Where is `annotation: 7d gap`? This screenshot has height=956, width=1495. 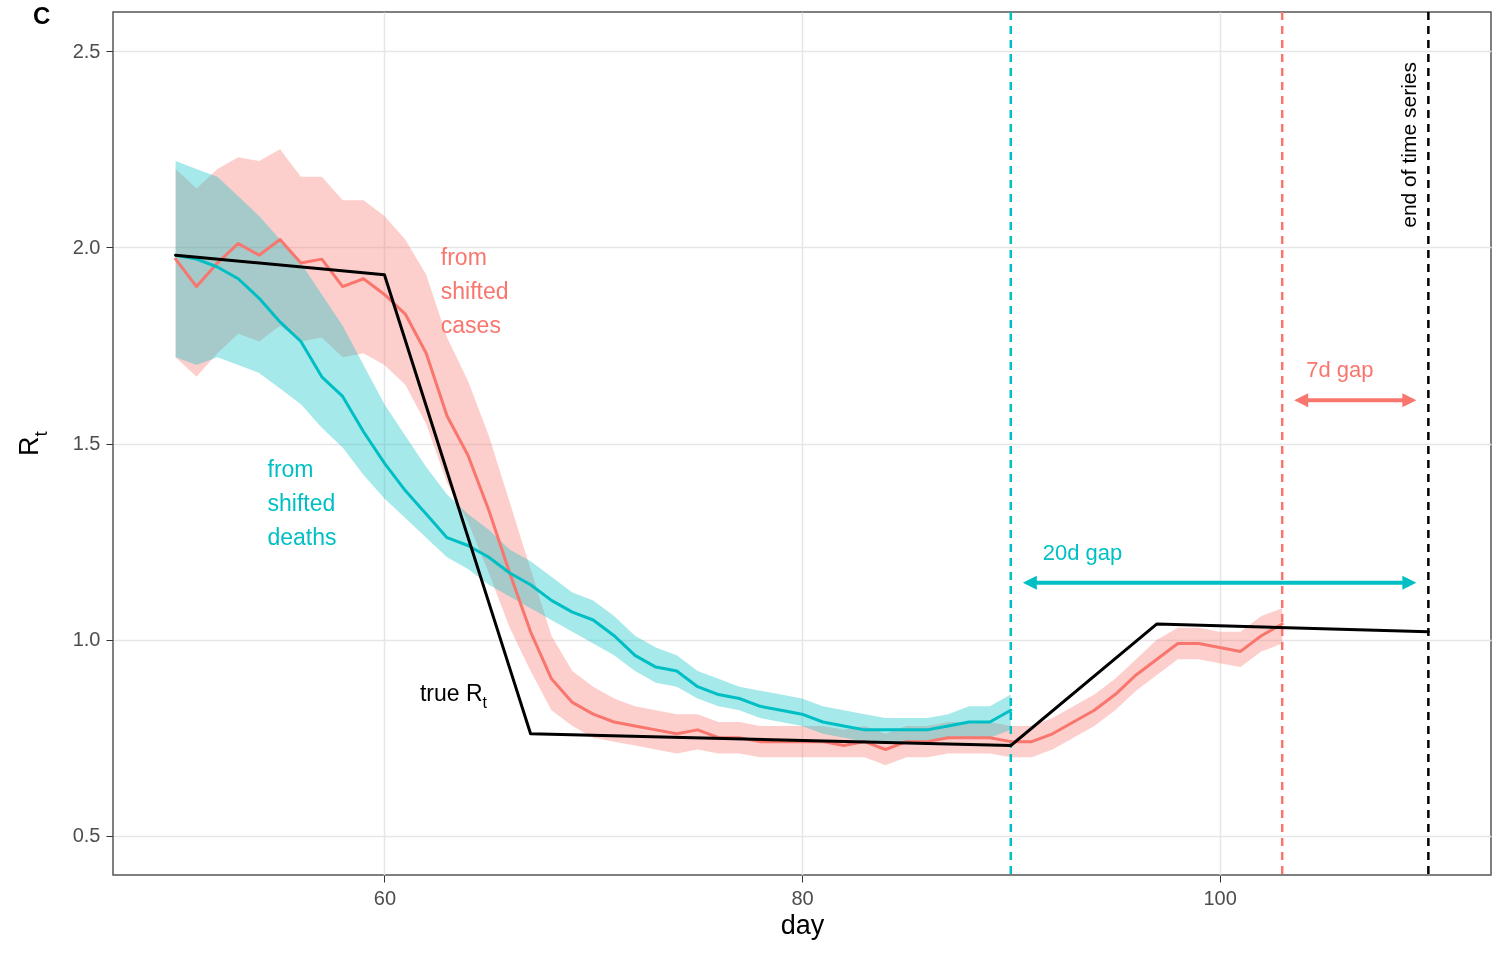
annotation: 7d gap is located at coordinates (1340, 370).